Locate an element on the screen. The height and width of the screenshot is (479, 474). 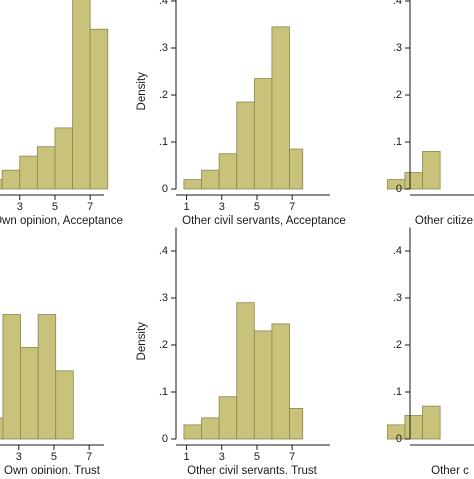
x-axis-title: Other citize is located at coordinates (444, 221).